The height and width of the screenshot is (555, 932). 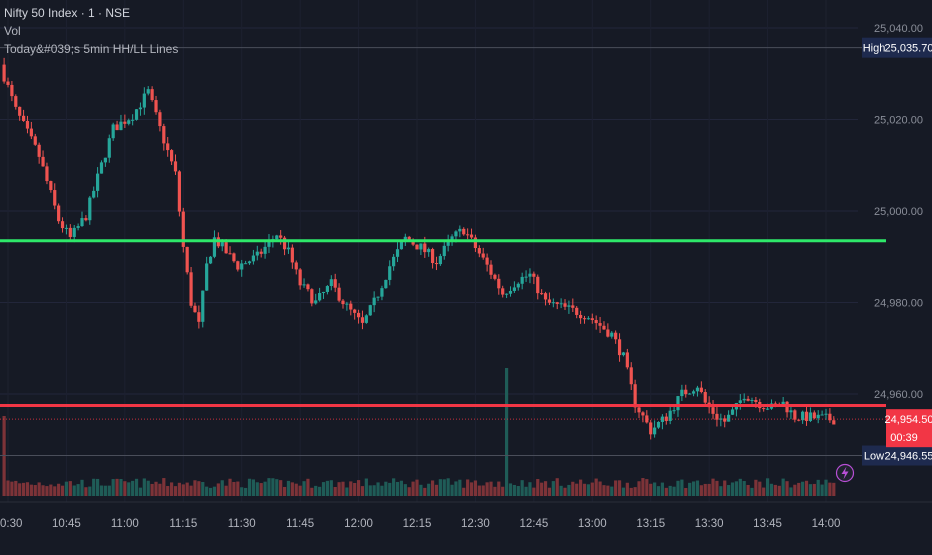 What do you see at coordinates (242, 524) in the screenshot?
I see `time-tick-label: 11:30` at bounding box center [242, 524].